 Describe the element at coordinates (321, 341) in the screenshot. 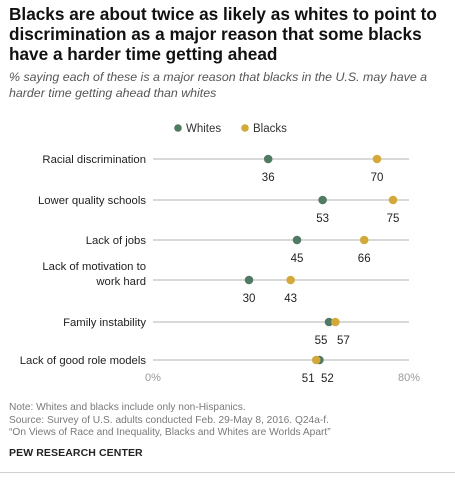

I see `data-label-whites: 55` at that location.